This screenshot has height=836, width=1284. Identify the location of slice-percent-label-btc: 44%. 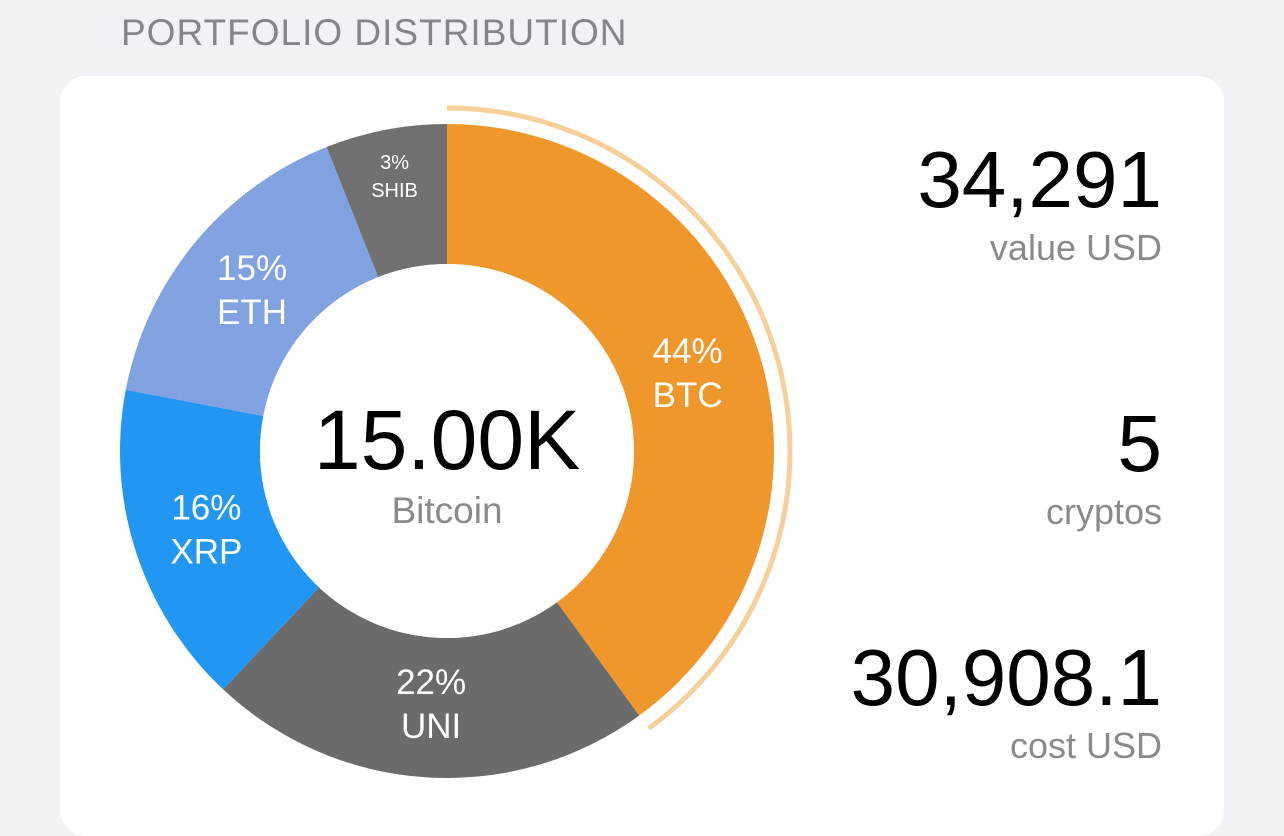
(688, 351).